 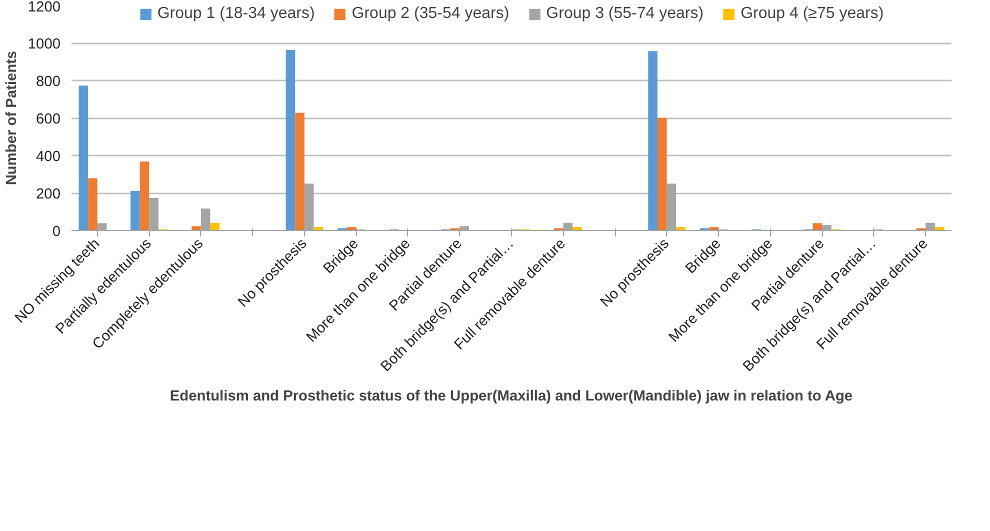 I want to click on y-tick-label: 400, so click(x=48, y=157).